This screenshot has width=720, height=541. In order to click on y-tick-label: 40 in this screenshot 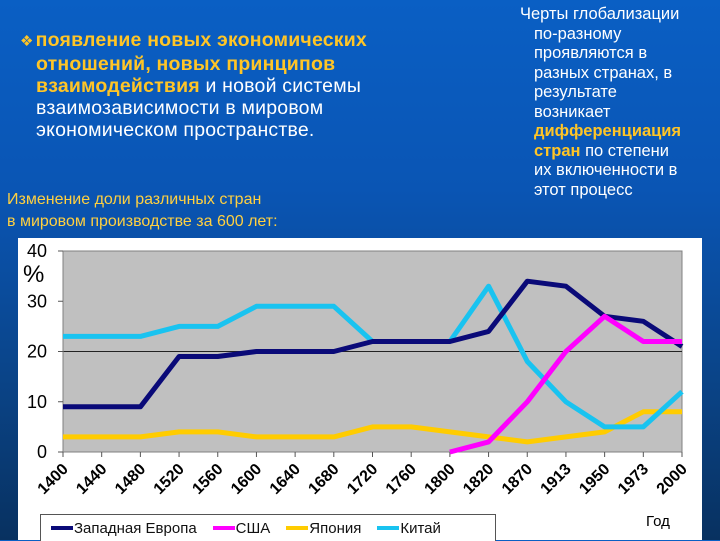, I will do `click(37, 251)`.